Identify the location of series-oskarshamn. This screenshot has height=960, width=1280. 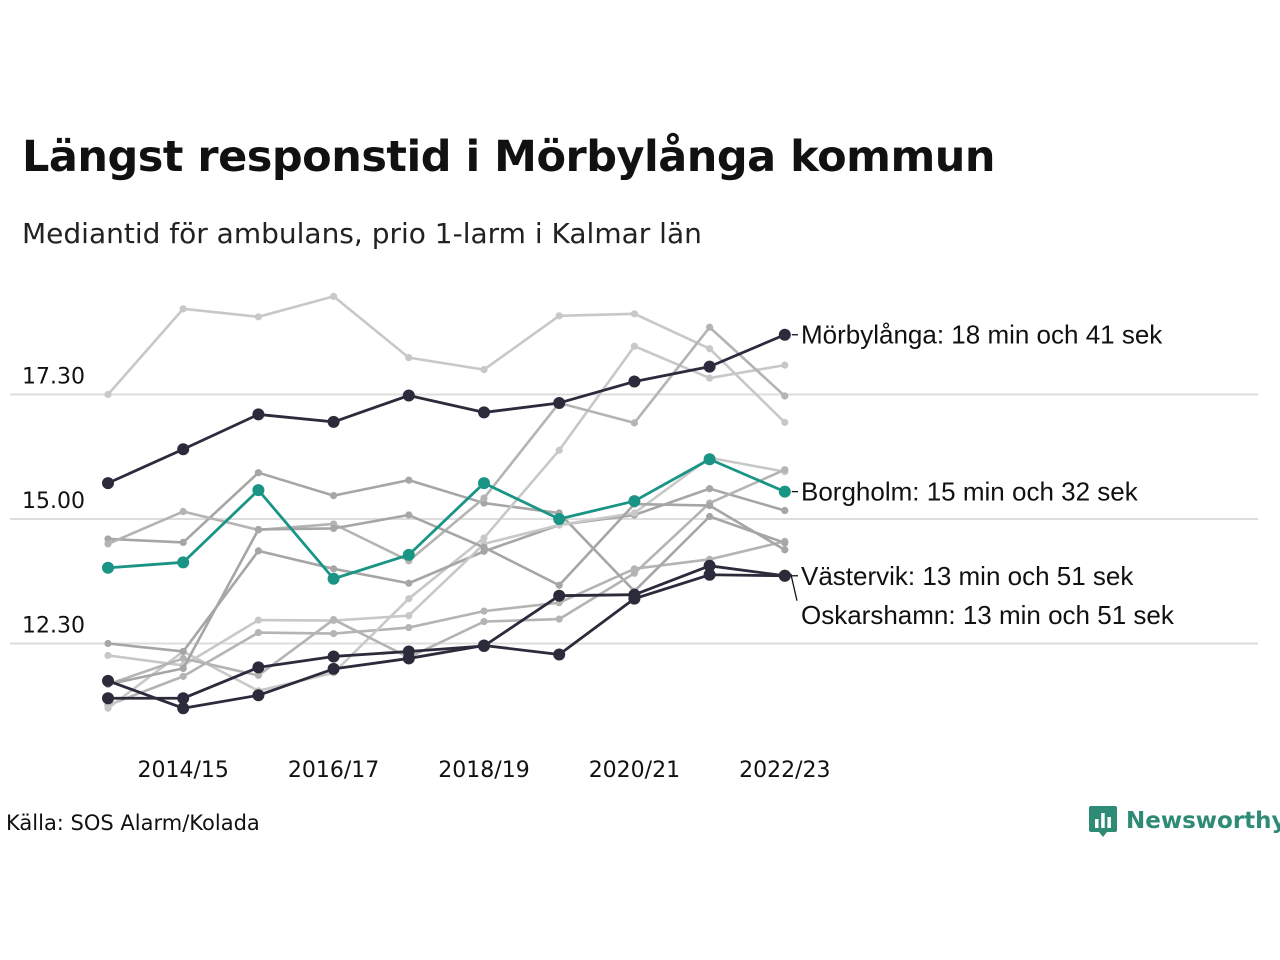
(446, 641).